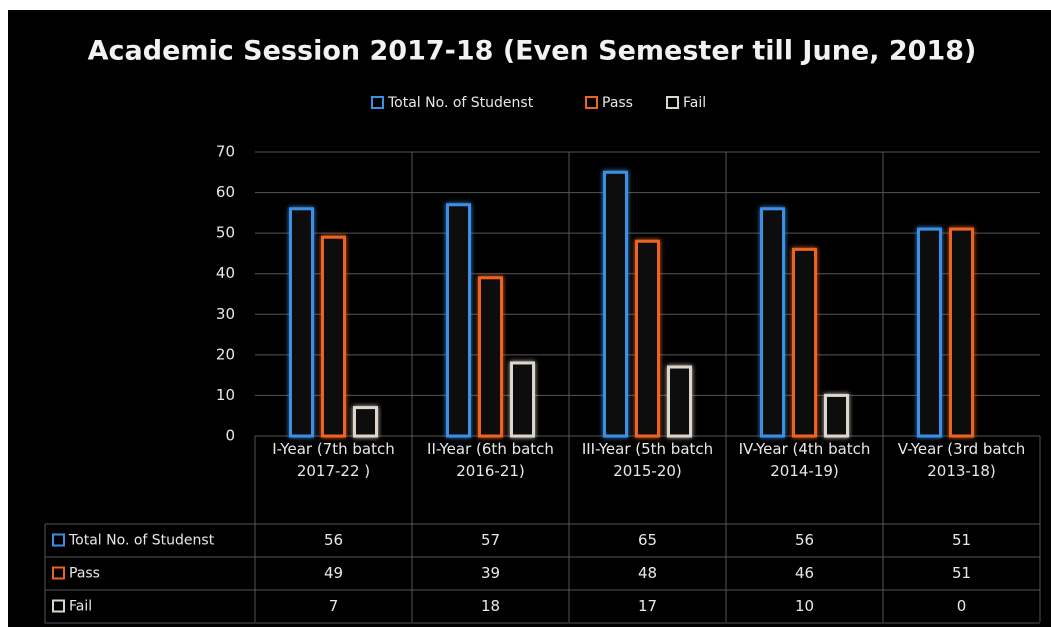  Describe the element at coordinates (225, 192) in the screenshot. I see `y-tick-label: 60` at that location.